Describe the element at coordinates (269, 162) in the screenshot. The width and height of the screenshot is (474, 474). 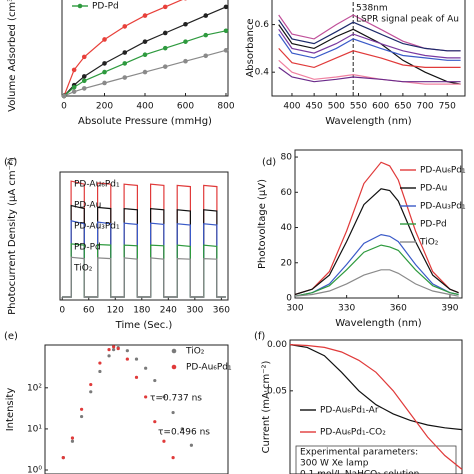
I see `panel-label: (d)` at that location.